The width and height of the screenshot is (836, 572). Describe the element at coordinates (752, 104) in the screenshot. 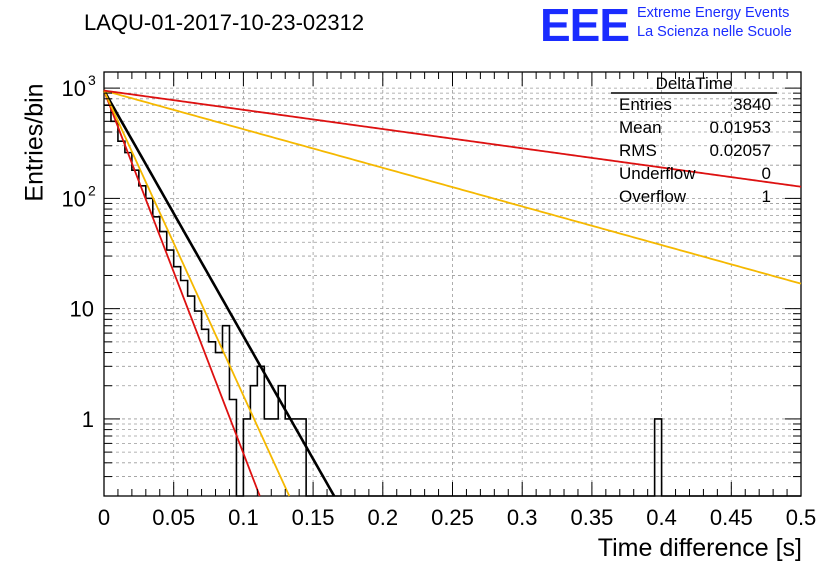

I see `stats-value-entries: 3840` at that location.